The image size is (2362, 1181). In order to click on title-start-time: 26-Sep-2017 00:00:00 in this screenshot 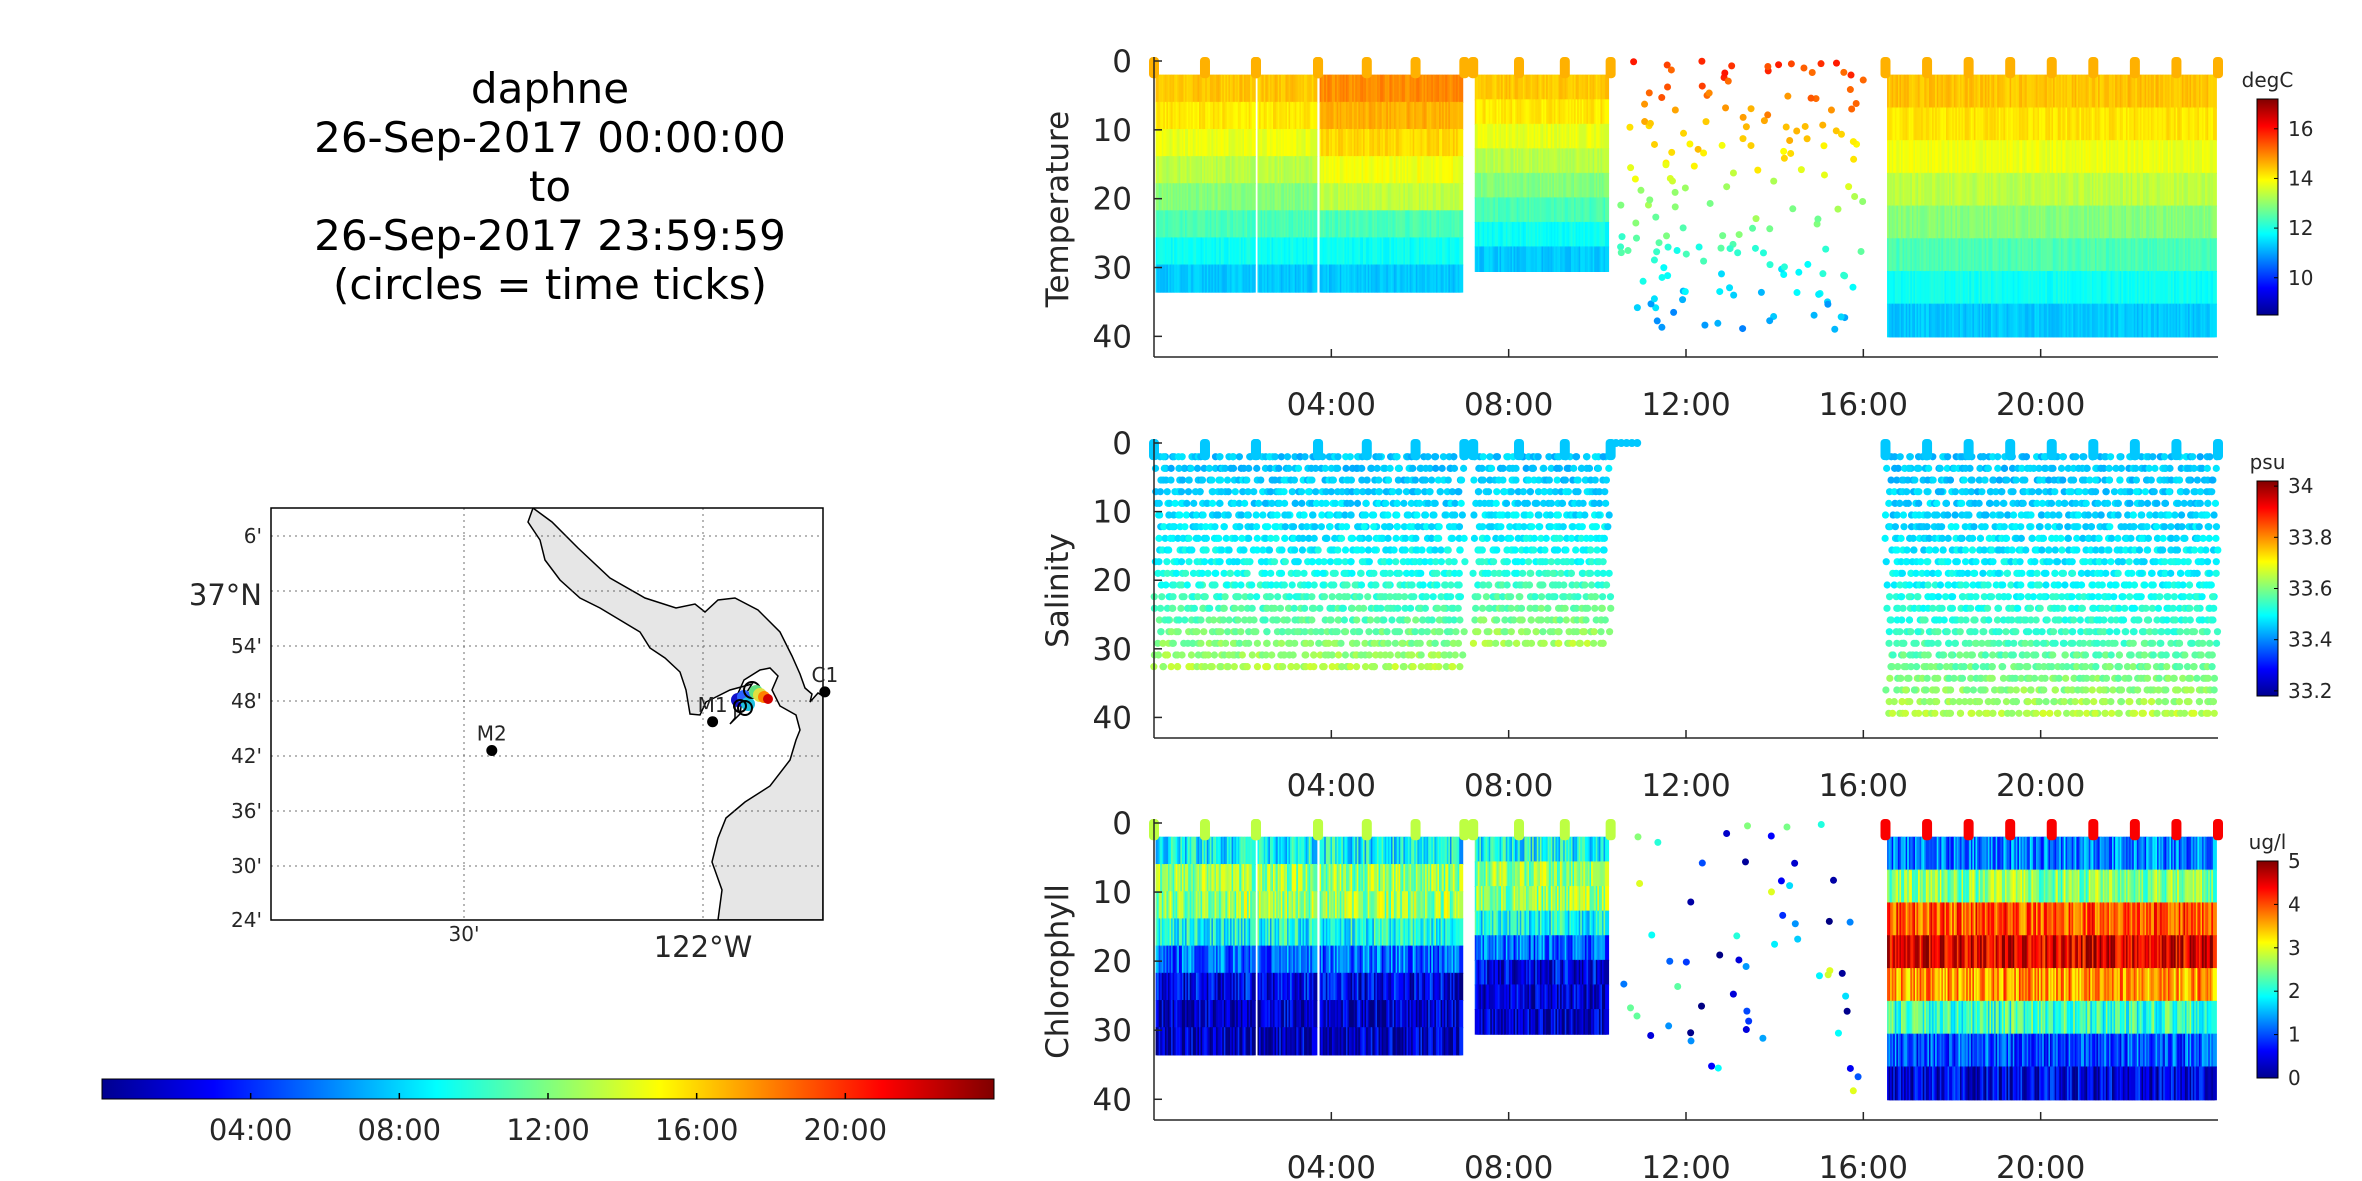, I will do `click(550, 137)`.